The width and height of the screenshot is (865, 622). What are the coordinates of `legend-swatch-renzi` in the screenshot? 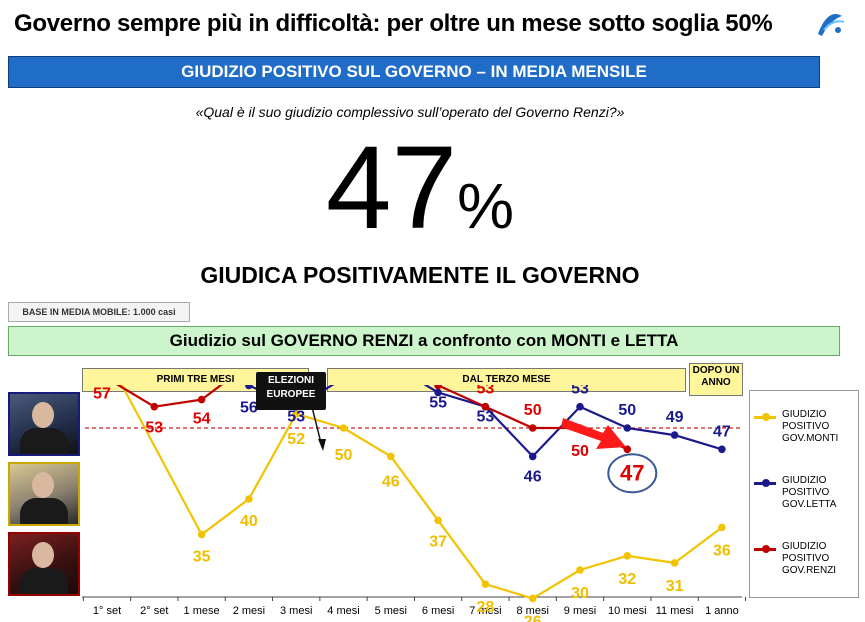 It's located at (765, 549).